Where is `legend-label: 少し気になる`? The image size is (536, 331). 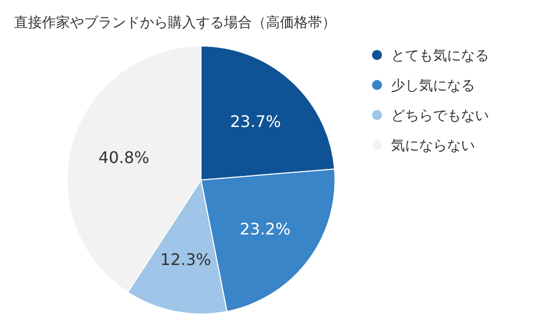
legend-label: 少し気になる is located at coordinates (433, 86).